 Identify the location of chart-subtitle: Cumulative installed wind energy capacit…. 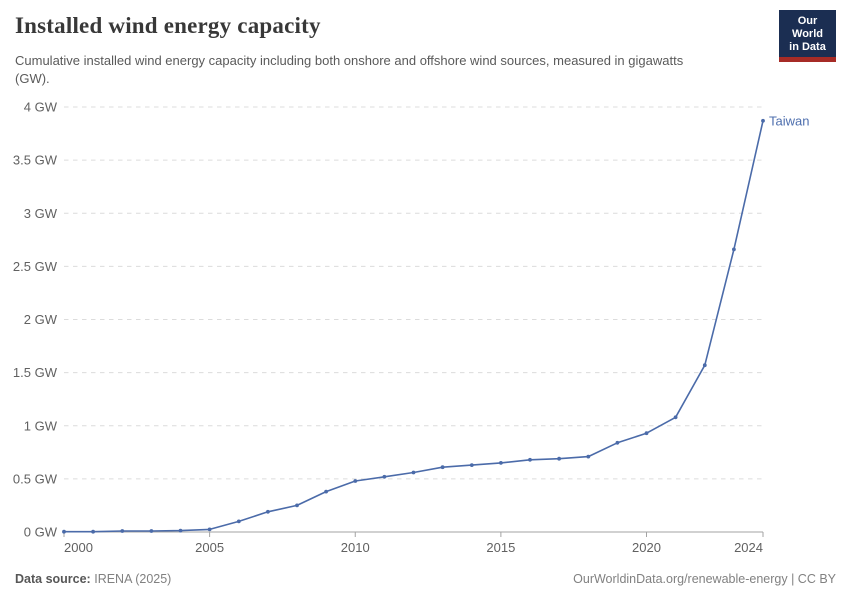
(349, 70).